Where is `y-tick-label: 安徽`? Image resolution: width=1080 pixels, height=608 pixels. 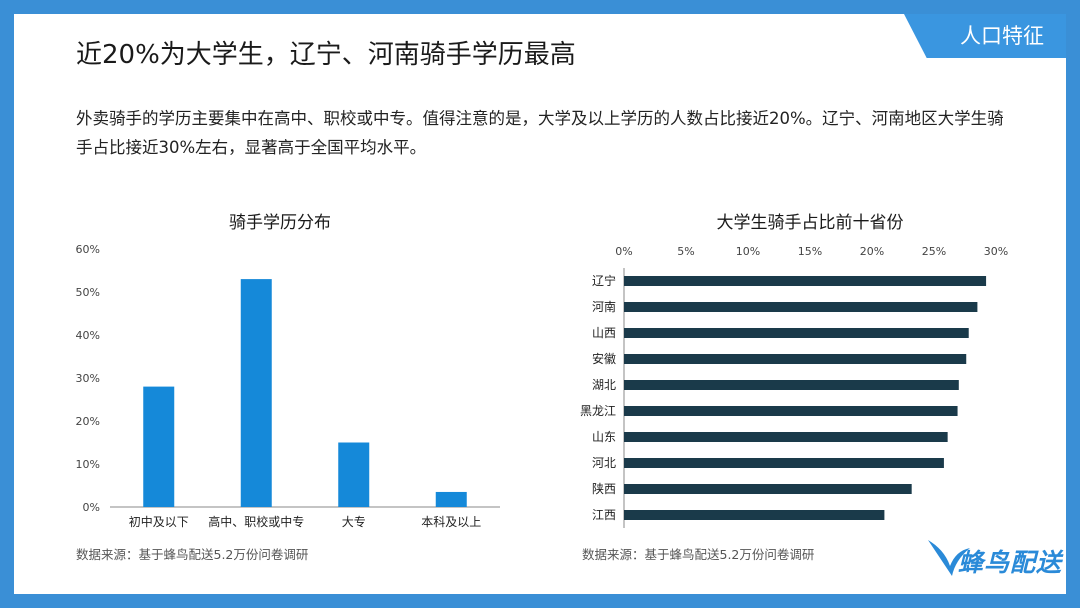
y-tick-label: 安徽 is located at coordinates (604, 358).